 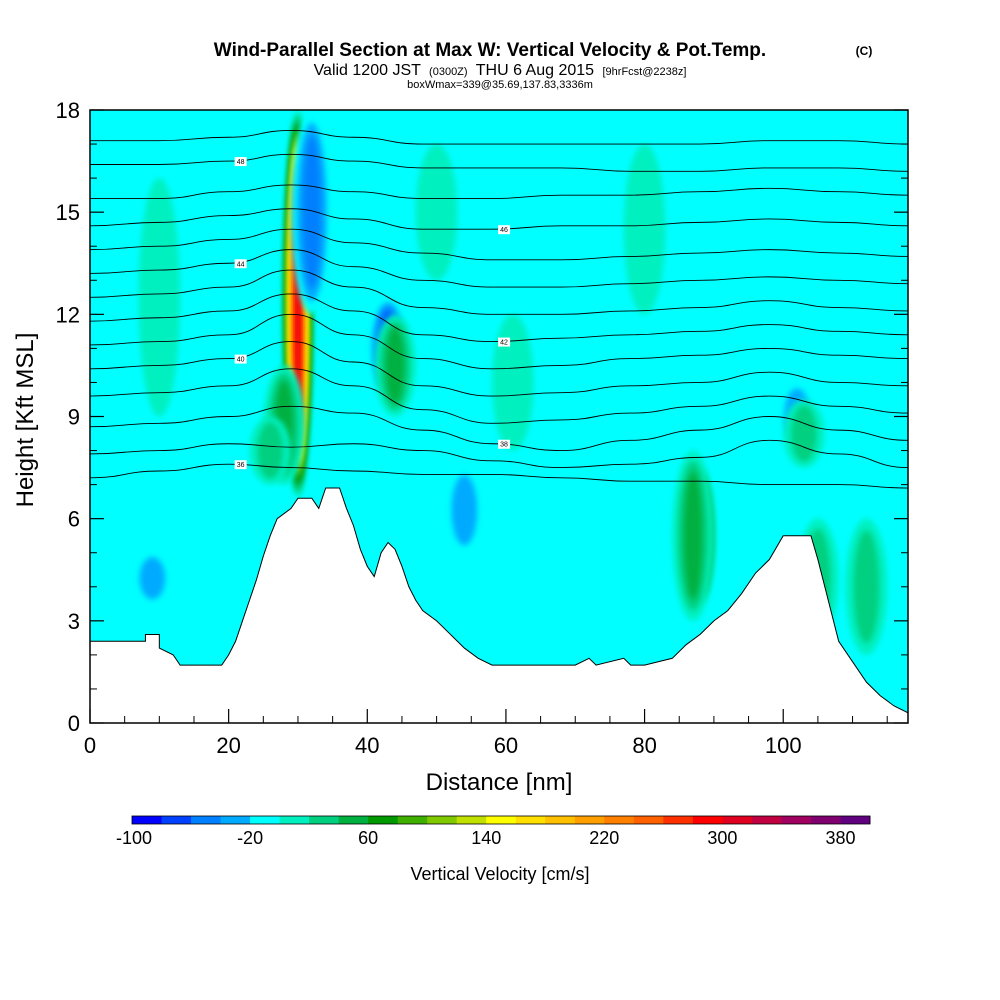 I want to click on utc-time: (0300Z), so click(x=448, y=72).